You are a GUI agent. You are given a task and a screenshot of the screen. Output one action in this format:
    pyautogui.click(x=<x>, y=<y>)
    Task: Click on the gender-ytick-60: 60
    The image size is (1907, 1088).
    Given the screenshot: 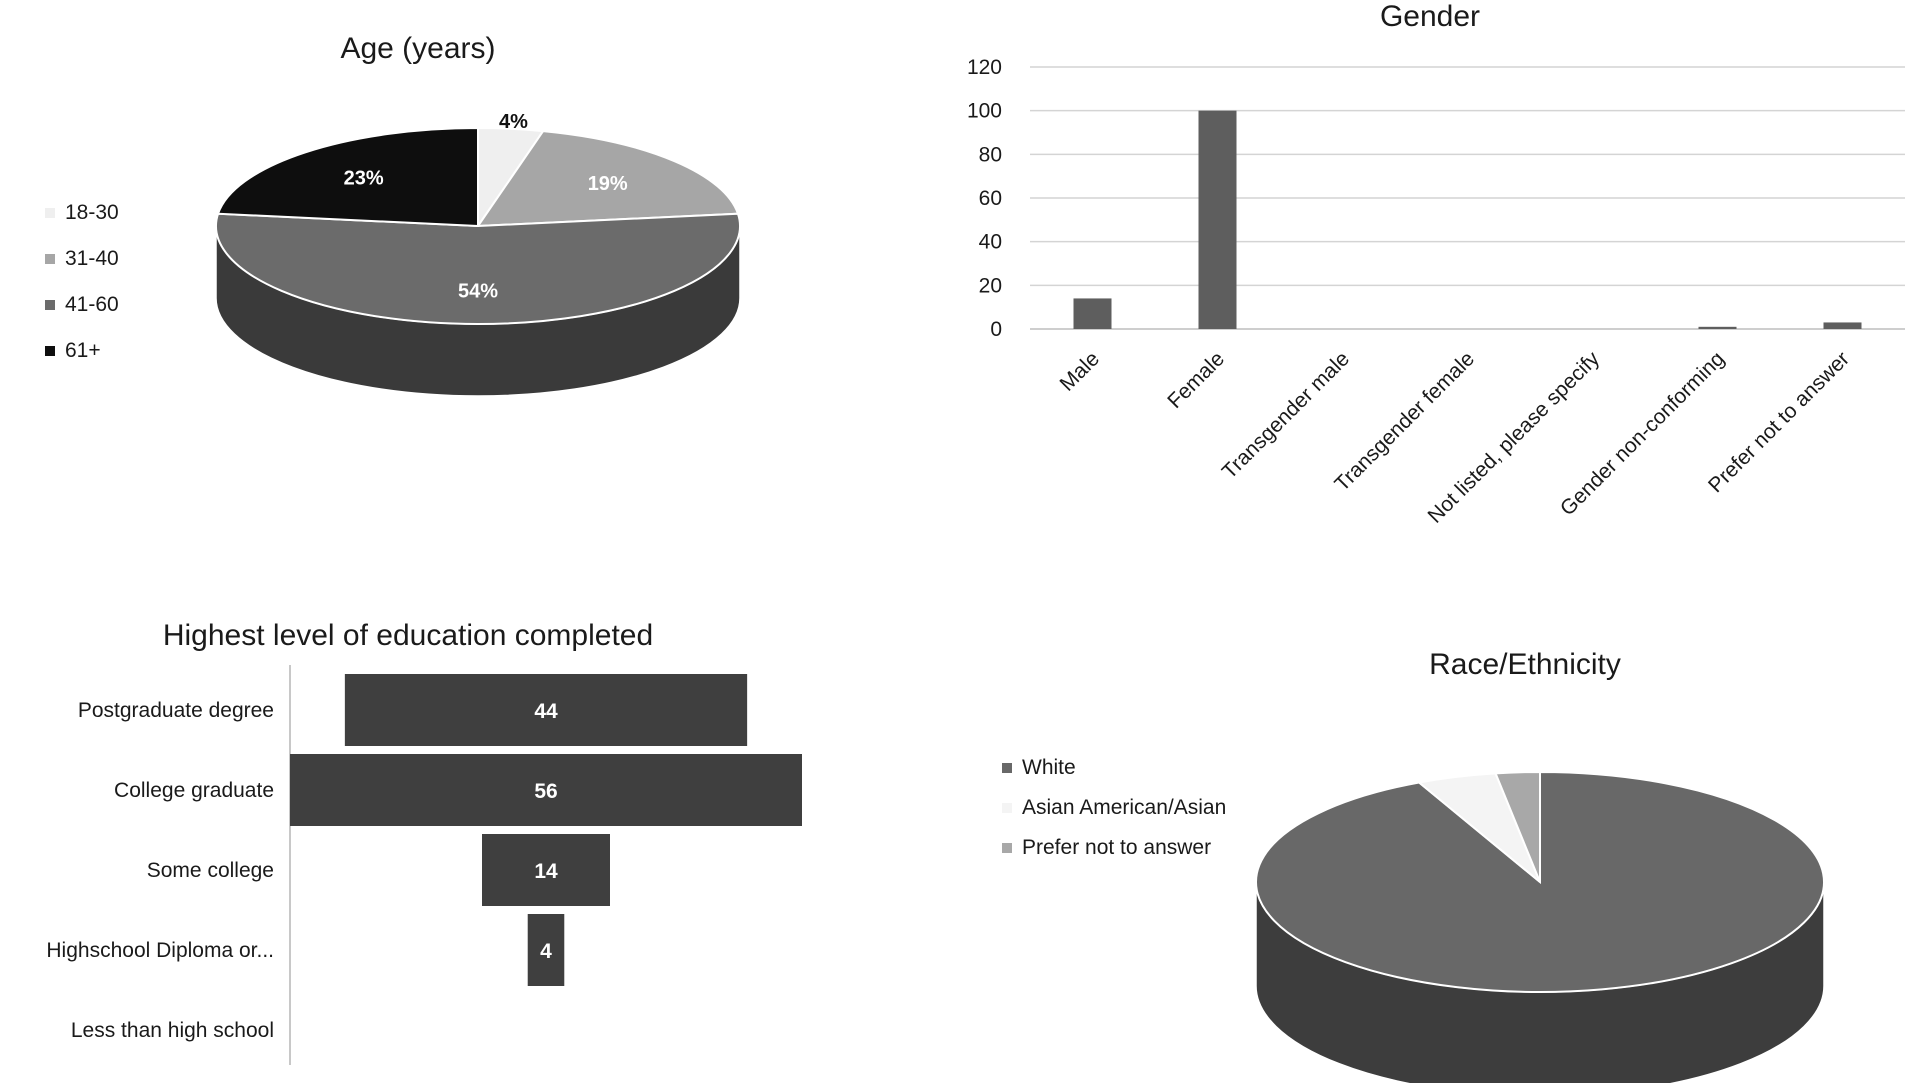 What is the action you would take?
    pyautogui.click(x=990, y=198)
    